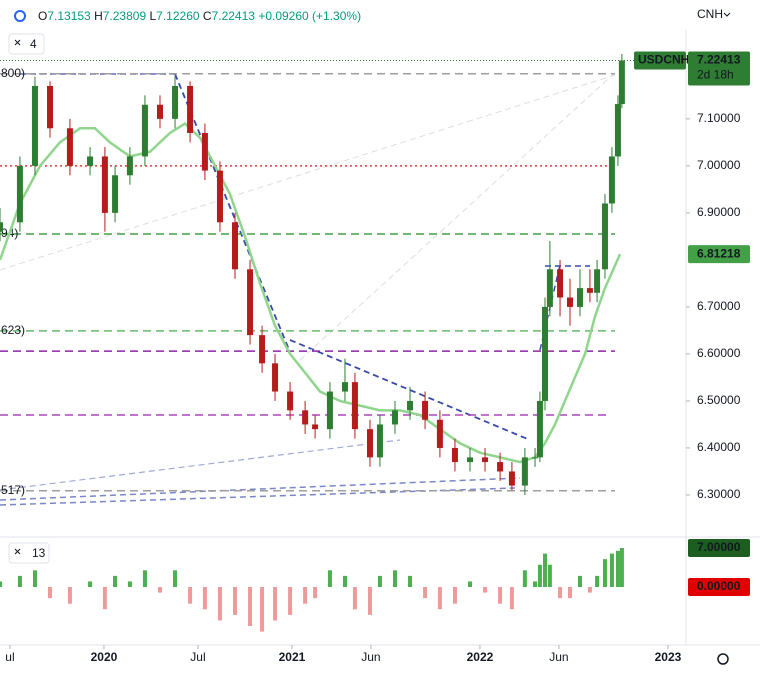  Describe the element at coordinates (336, 16) in the screenshot. I see `header-field: (+1.30%)` at that location.